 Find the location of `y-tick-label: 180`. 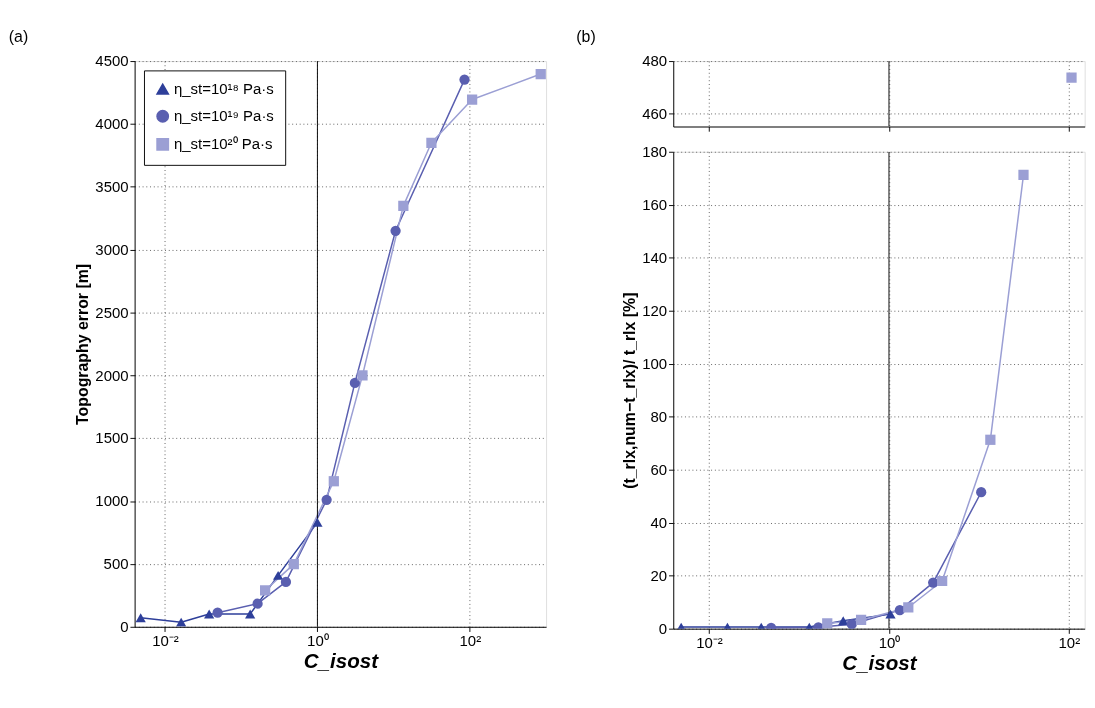

y-tick-label: 180 is located at coordinates (655, 151).